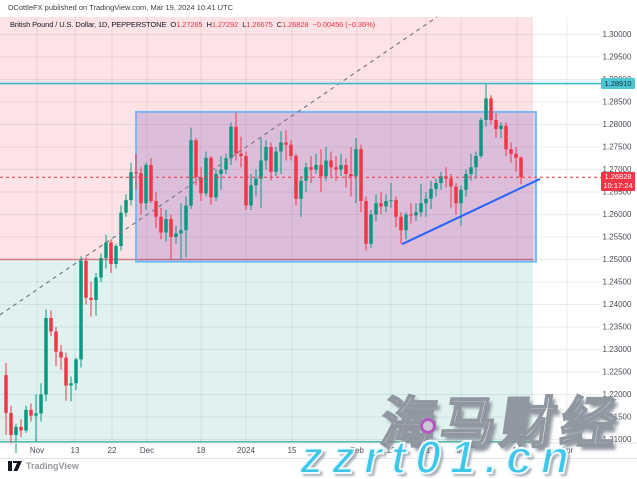 Image resolution: width=637 pixels, height=479 pixels. I want to click on time-tick-label: 2024, so click(246, 450).